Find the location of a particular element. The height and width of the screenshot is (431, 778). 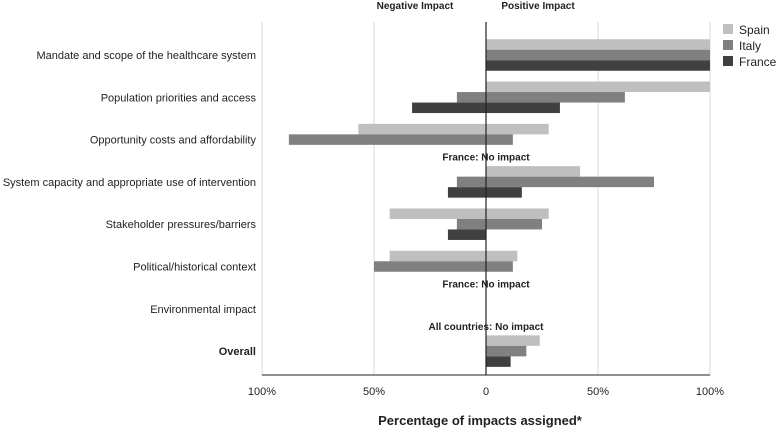

x-tick-label: 0 is located at coordinates (486, 392).